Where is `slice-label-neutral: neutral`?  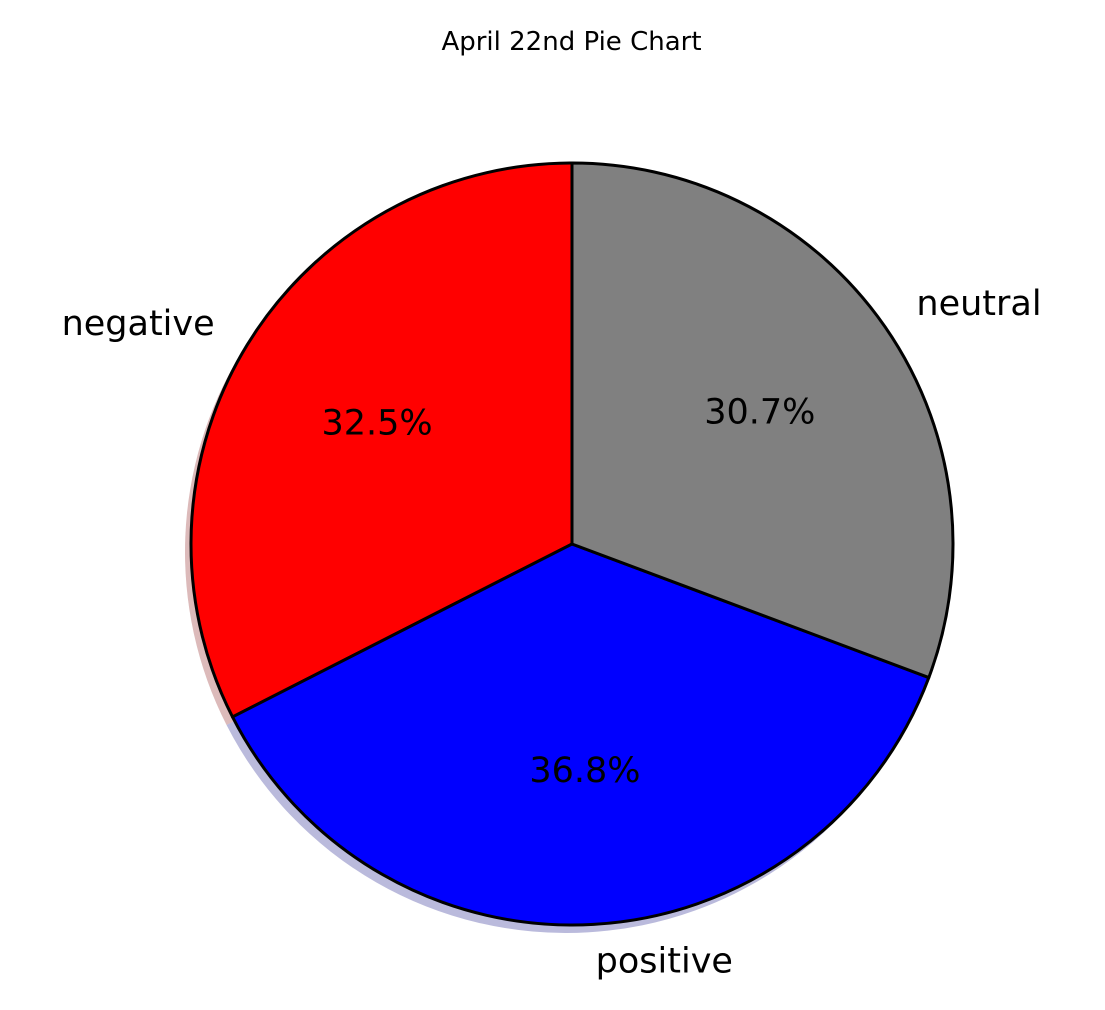
slice-label-neutral: neutral is located at coordinates (978, 304).